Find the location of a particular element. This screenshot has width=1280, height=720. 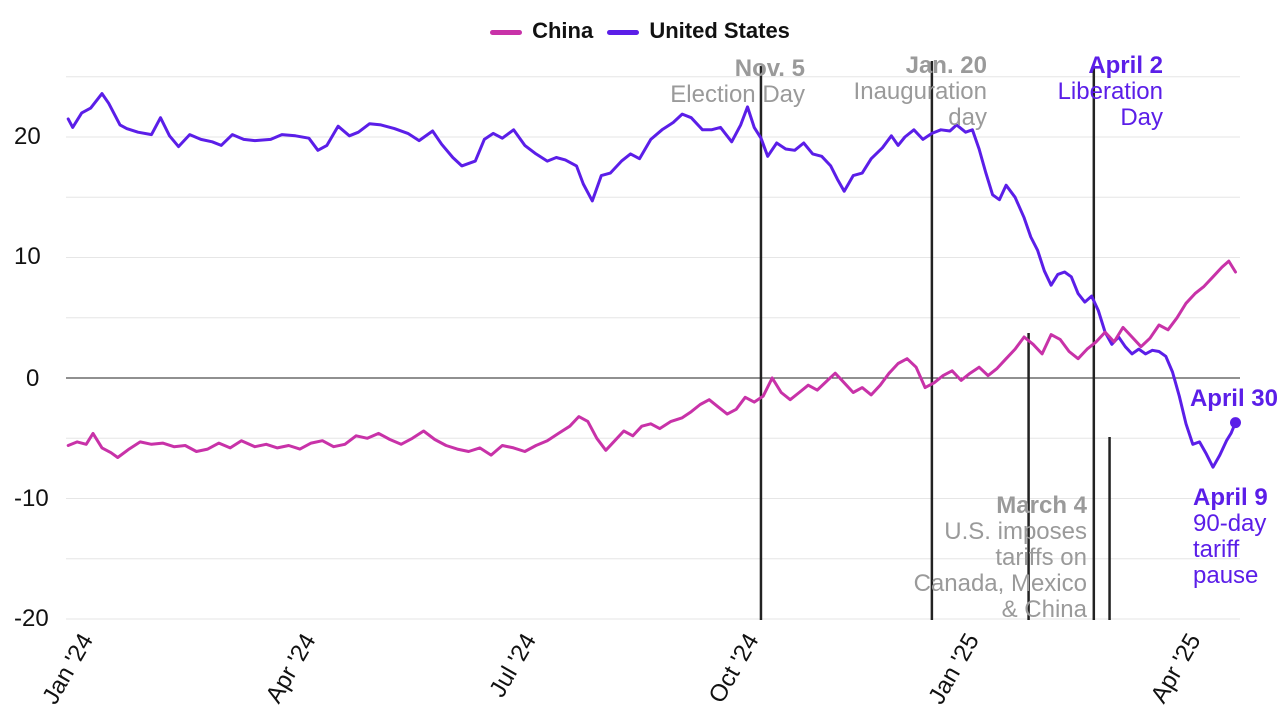

annotation-april-30-date: April 30 is located at coordinates (1233, 398).